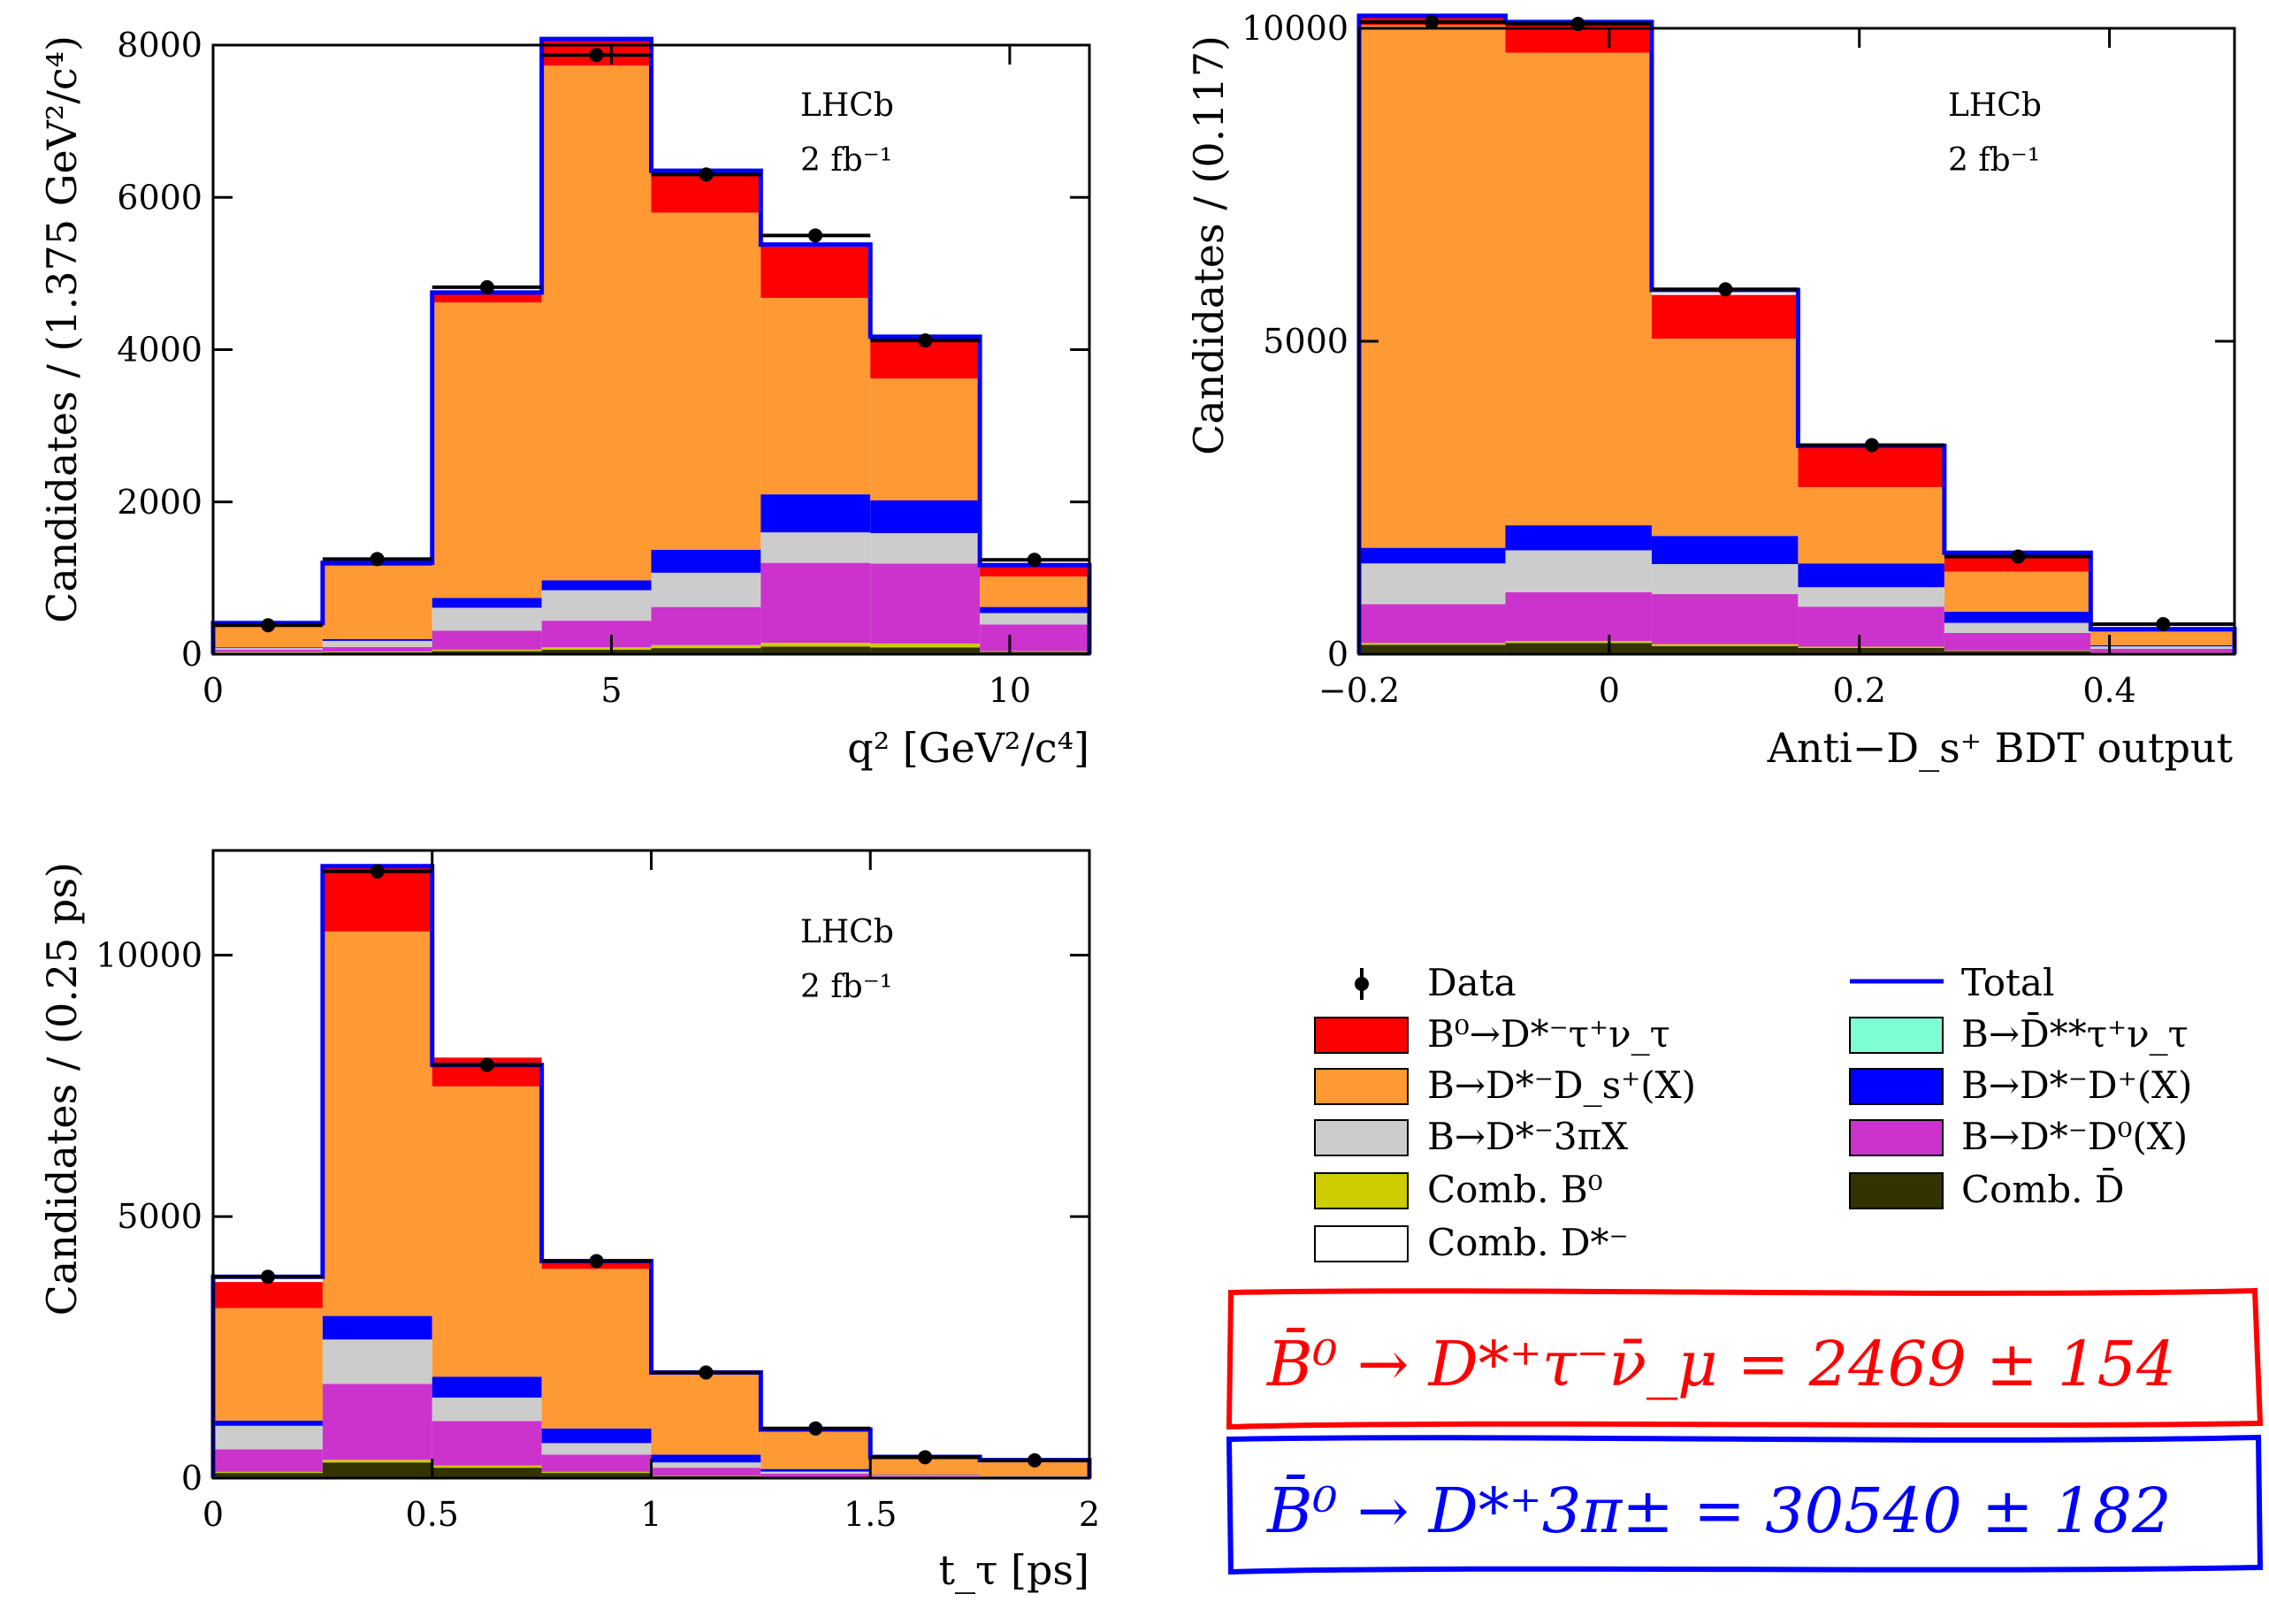  What do you see at coordinates (62, 1088) in the screenshot?
I see `ttau-ylabel: Candidates / (0.25 ps)` at bounding box center [62, 1088].